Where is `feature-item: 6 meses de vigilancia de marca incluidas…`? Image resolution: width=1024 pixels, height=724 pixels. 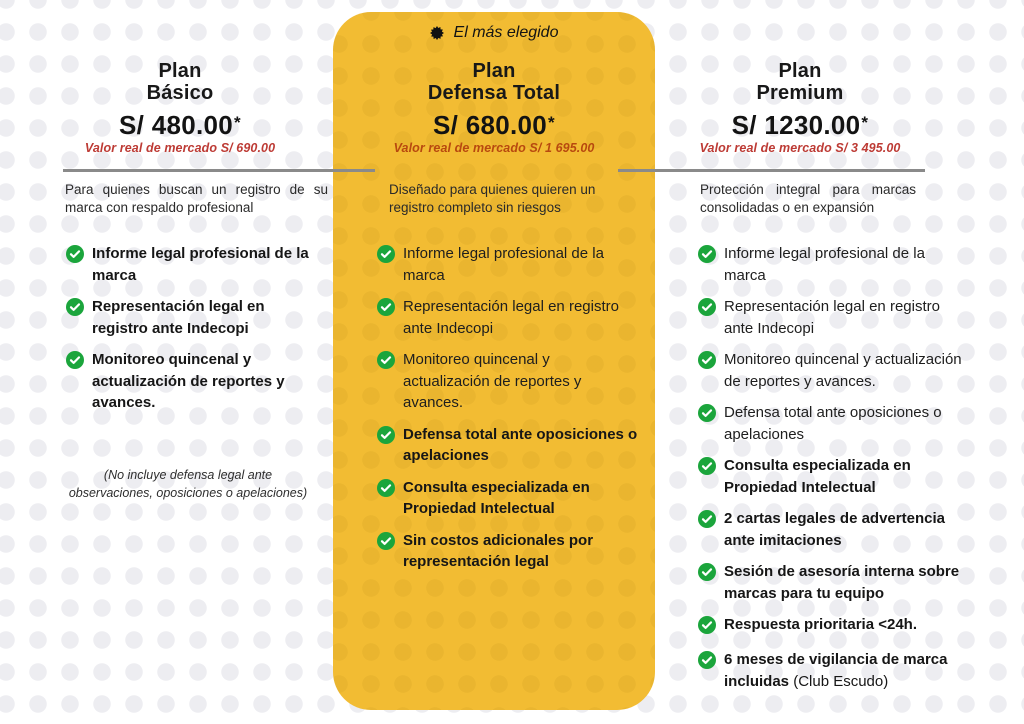
feature-item: 6 meses de vigilancia de marca incluidas… is located at coordinates (834, 670).